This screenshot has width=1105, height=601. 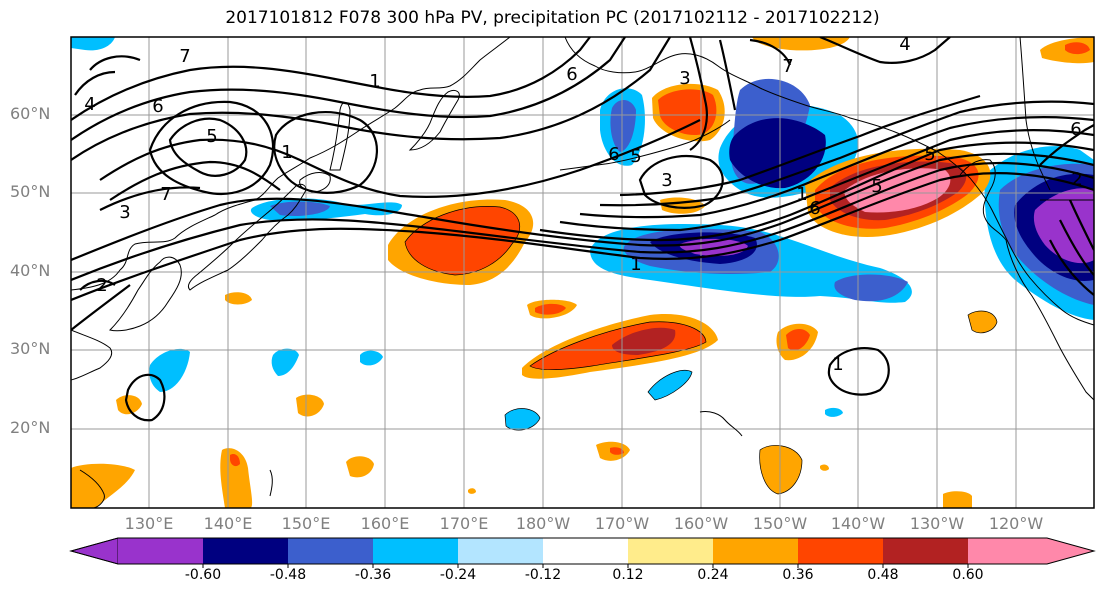 What do you see at coordinates (92, 355) in the screenshot?
I see `coast-china-south` at bounding box center [92, 355].